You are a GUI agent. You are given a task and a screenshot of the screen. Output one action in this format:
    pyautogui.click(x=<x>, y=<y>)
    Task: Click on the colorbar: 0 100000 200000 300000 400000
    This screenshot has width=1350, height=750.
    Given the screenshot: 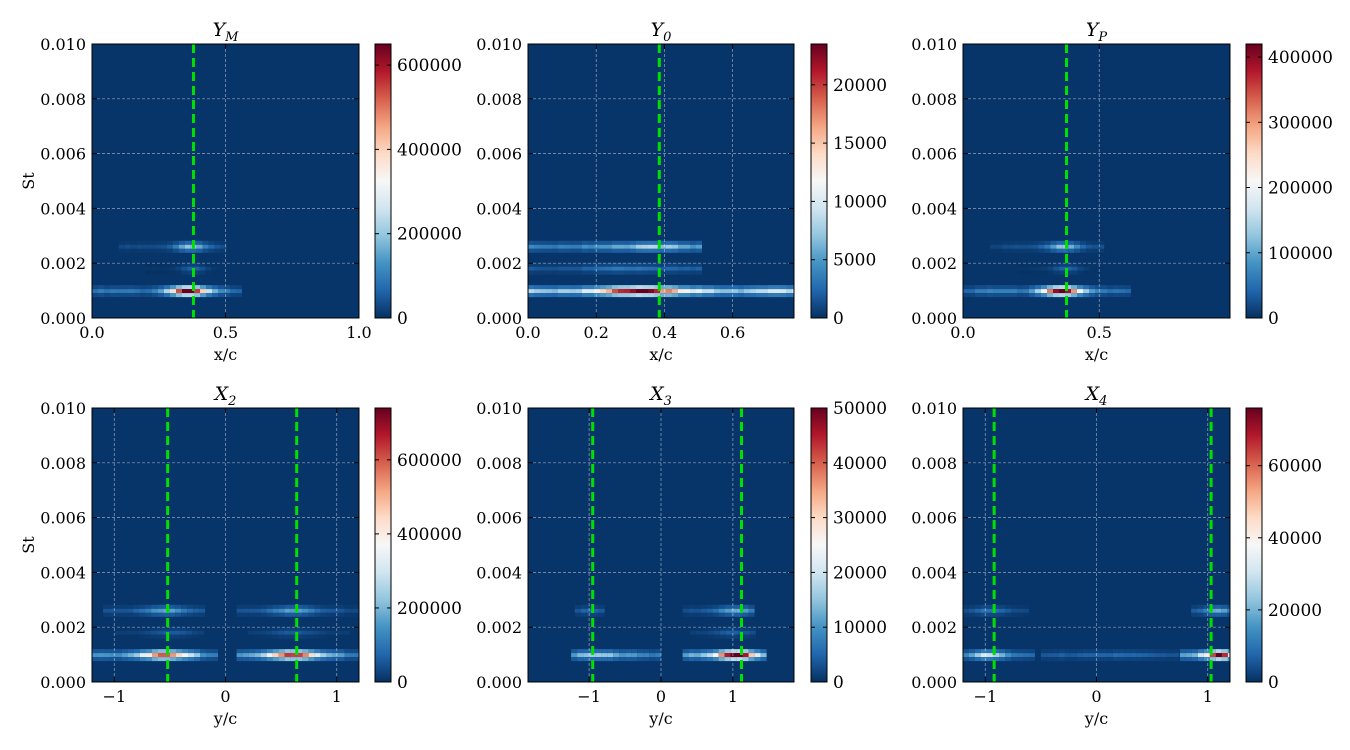 What is the action you would take?
    pyautogui.click(x=1289, y=186)
    